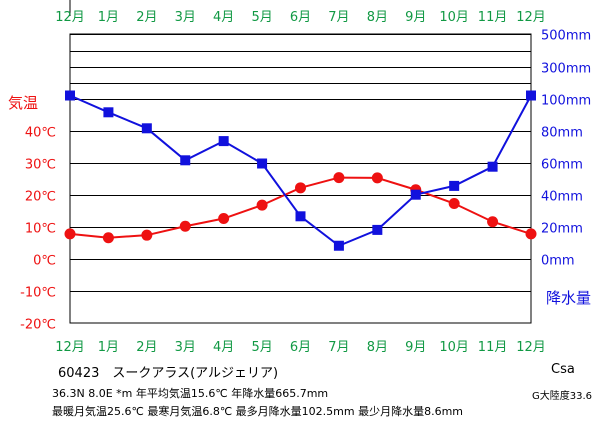  Describe the element at coordinates (338, 347) in the screenshot. I see `month-label-bottom: 7月` at that location.